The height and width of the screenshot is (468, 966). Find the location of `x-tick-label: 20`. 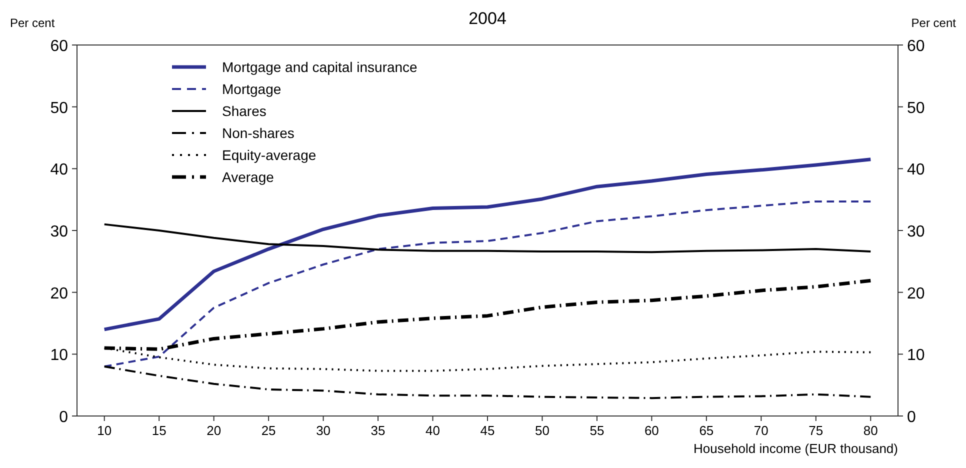

x-tick-label: 20 is located at coordinates (214, 430).